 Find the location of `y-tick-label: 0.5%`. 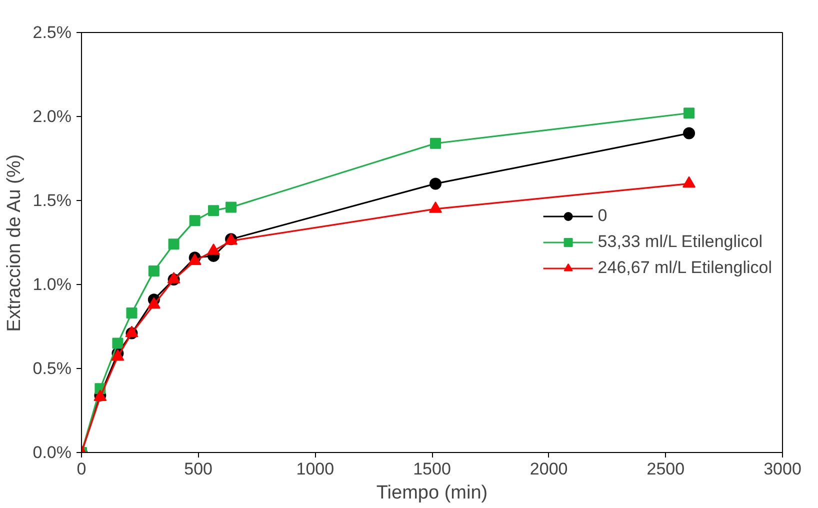

y-tick-label: 0.5% is located at coordinates (52, 368).